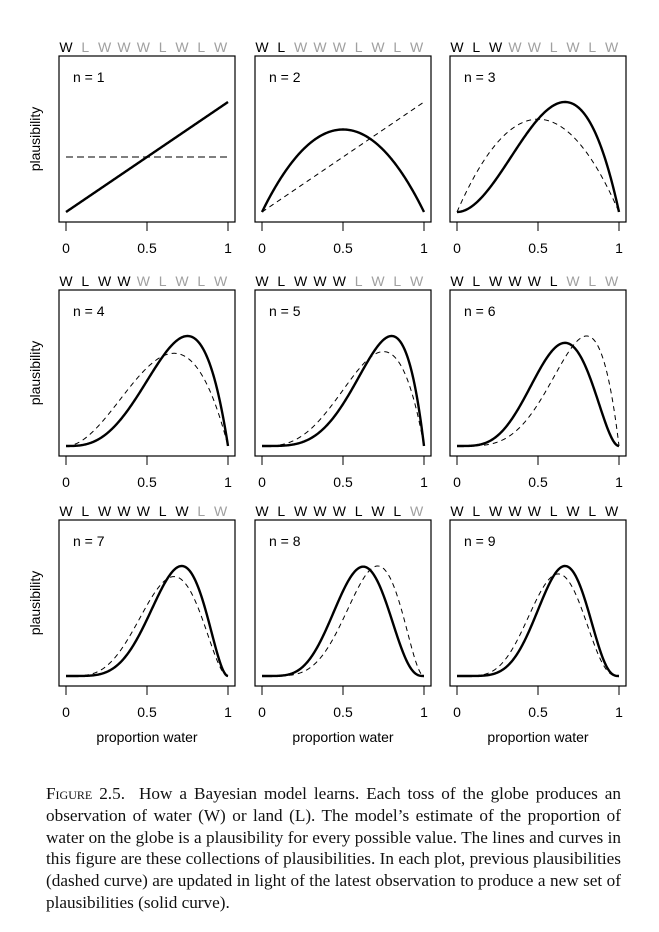 This screenshot has width=659, height=932. Describe the element at coordinates (285, 77) in the screenshot. I see `panel-label: n = 2` at that location.